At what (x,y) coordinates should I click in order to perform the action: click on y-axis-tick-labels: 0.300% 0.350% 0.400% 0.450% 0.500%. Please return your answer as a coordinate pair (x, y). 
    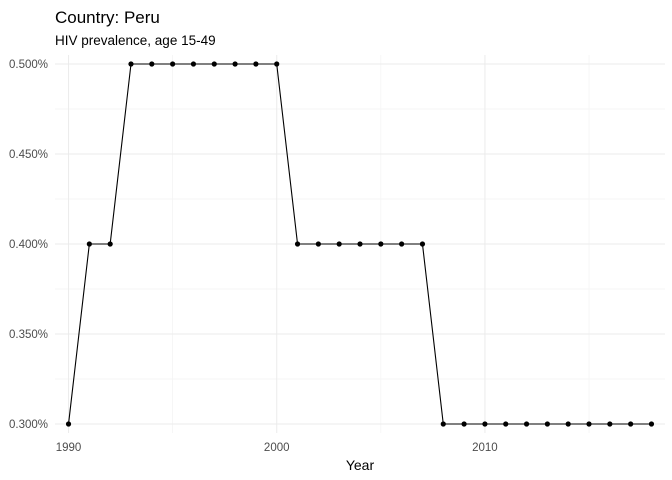
    Looking at the image, I should click on (28, 245).